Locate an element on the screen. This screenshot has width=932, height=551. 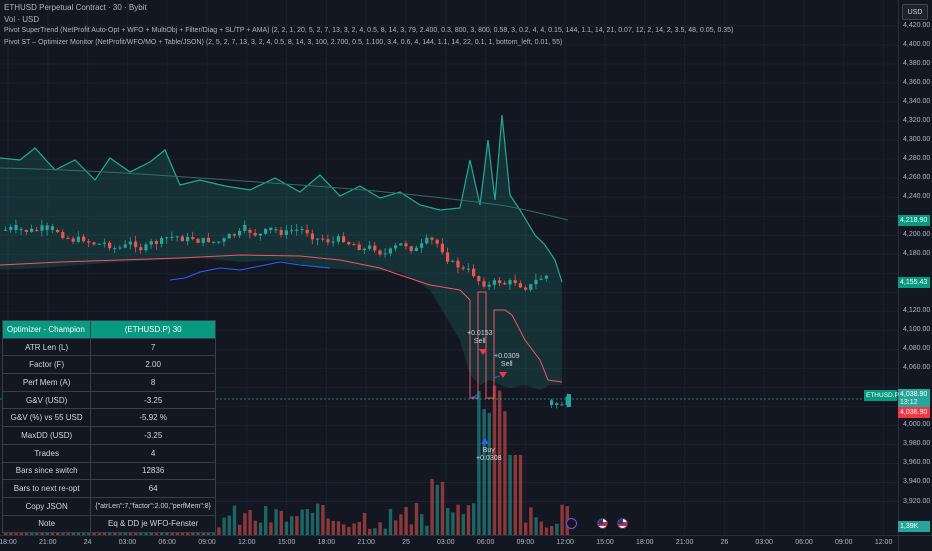
table-header-row: Optimizer - Champion (ETHUSD.P) 30 is located at coordinates (108, 329).